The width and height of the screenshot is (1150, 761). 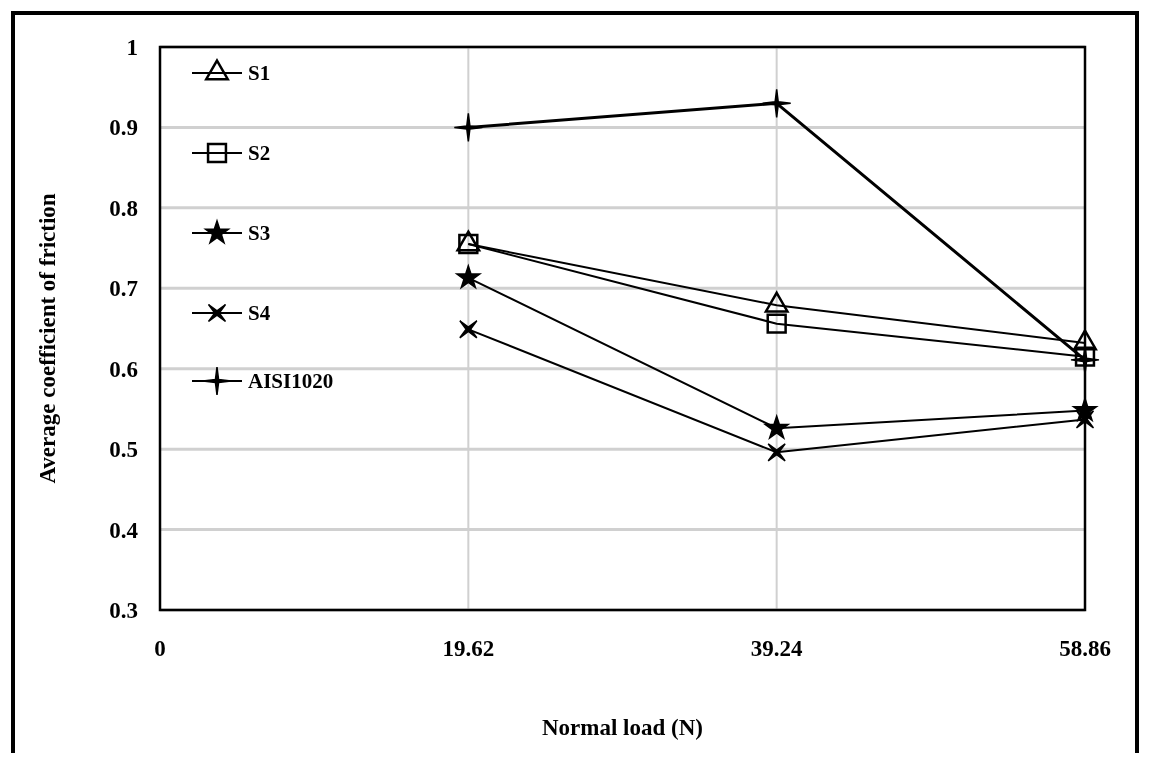 I want to click on legend-label: S1, so click(x=259, y=73).